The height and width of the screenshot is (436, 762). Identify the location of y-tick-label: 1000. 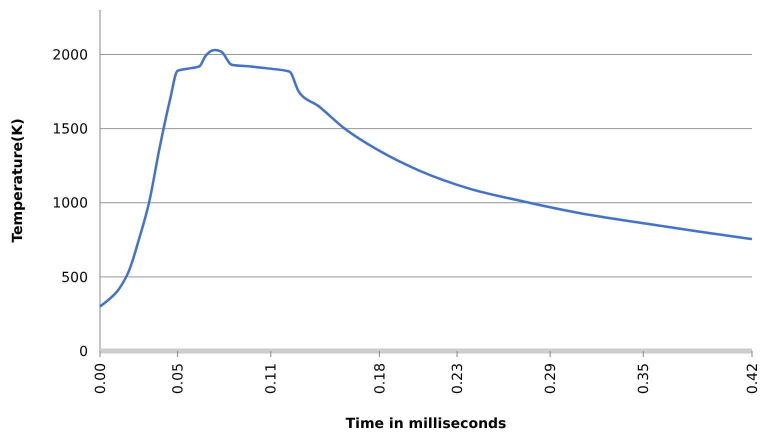
(70, 204).